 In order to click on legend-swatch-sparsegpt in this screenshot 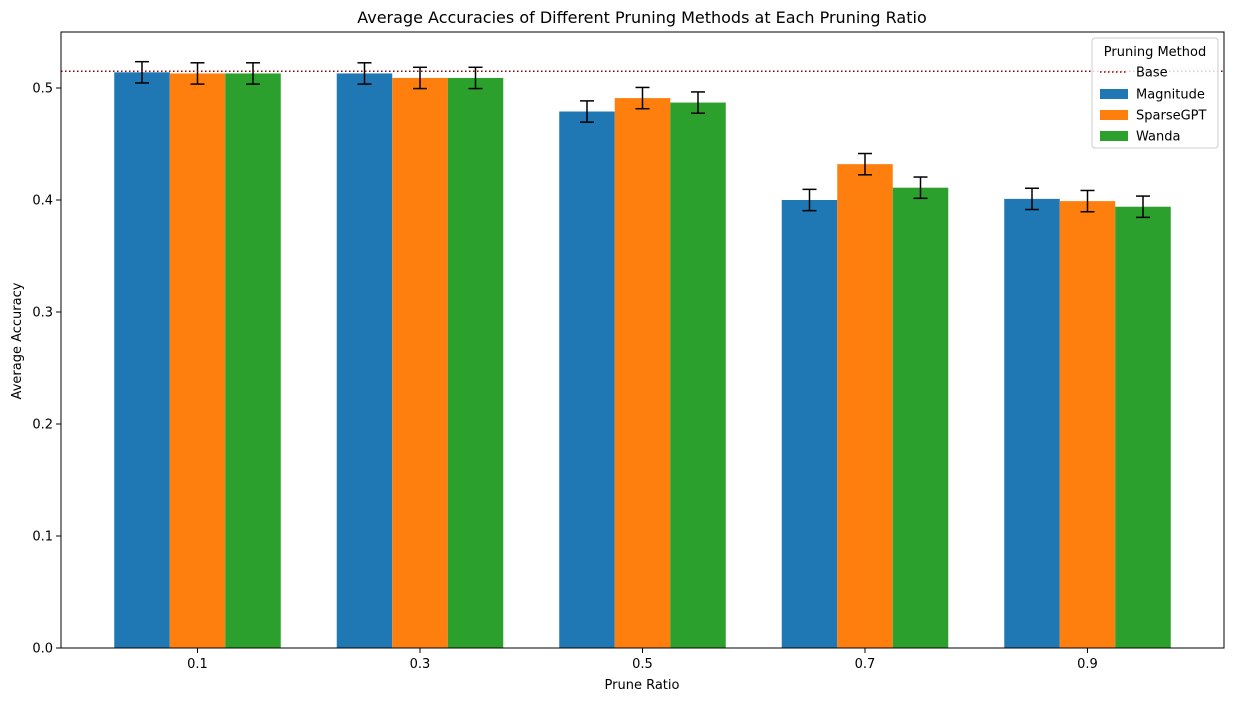, I will do `click(1114, 115)`.